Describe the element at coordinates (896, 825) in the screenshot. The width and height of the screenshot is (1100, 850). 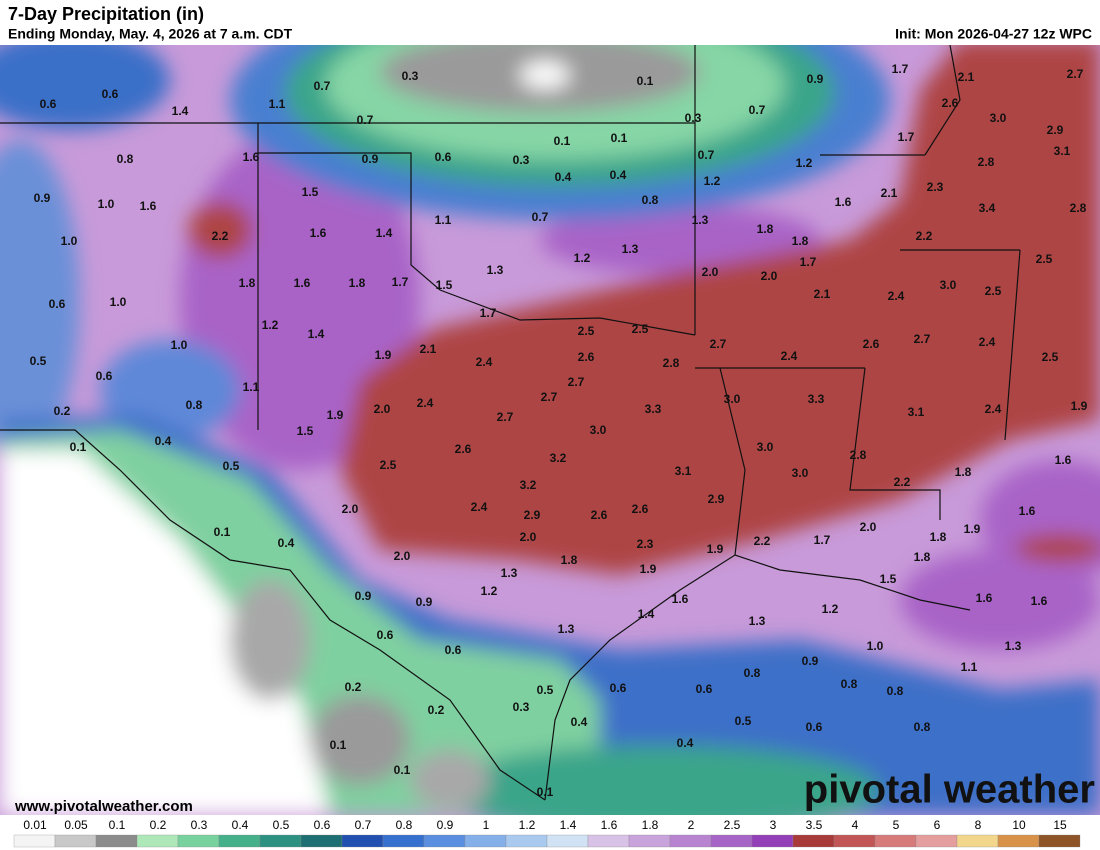
I see `colorbar-label: 5` at that location.